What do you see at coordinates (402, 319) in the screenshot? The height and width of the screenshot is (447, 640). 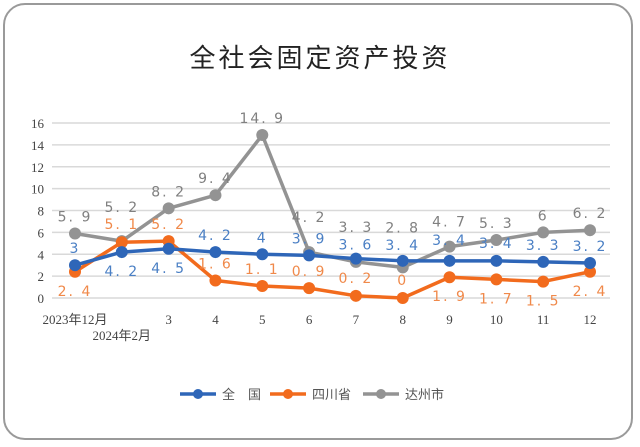 I see `x-tick-label: 8` at bounding box center [402, 319].